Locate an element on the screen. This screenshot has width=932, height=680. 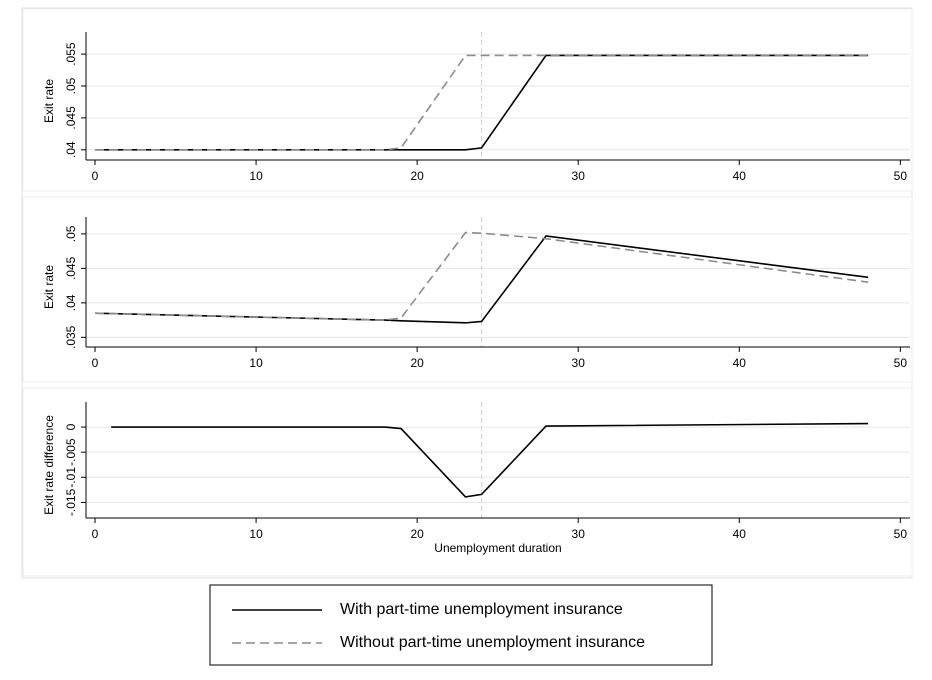
y-axis-label: Exit rate difference is located at coordinates (49, 465).